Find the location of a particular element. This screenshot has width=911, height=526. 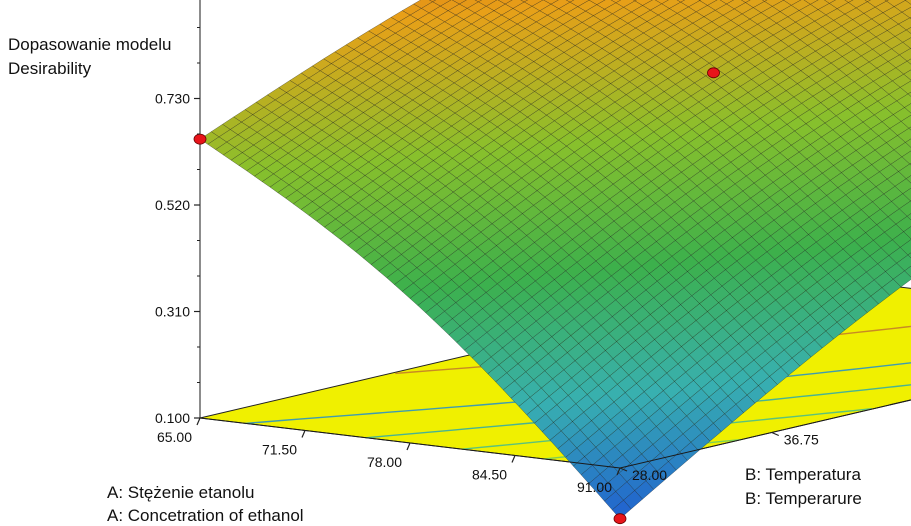

z-axis-title-line-1: Dopasowanie modelu is located at coordinates (90, 44).